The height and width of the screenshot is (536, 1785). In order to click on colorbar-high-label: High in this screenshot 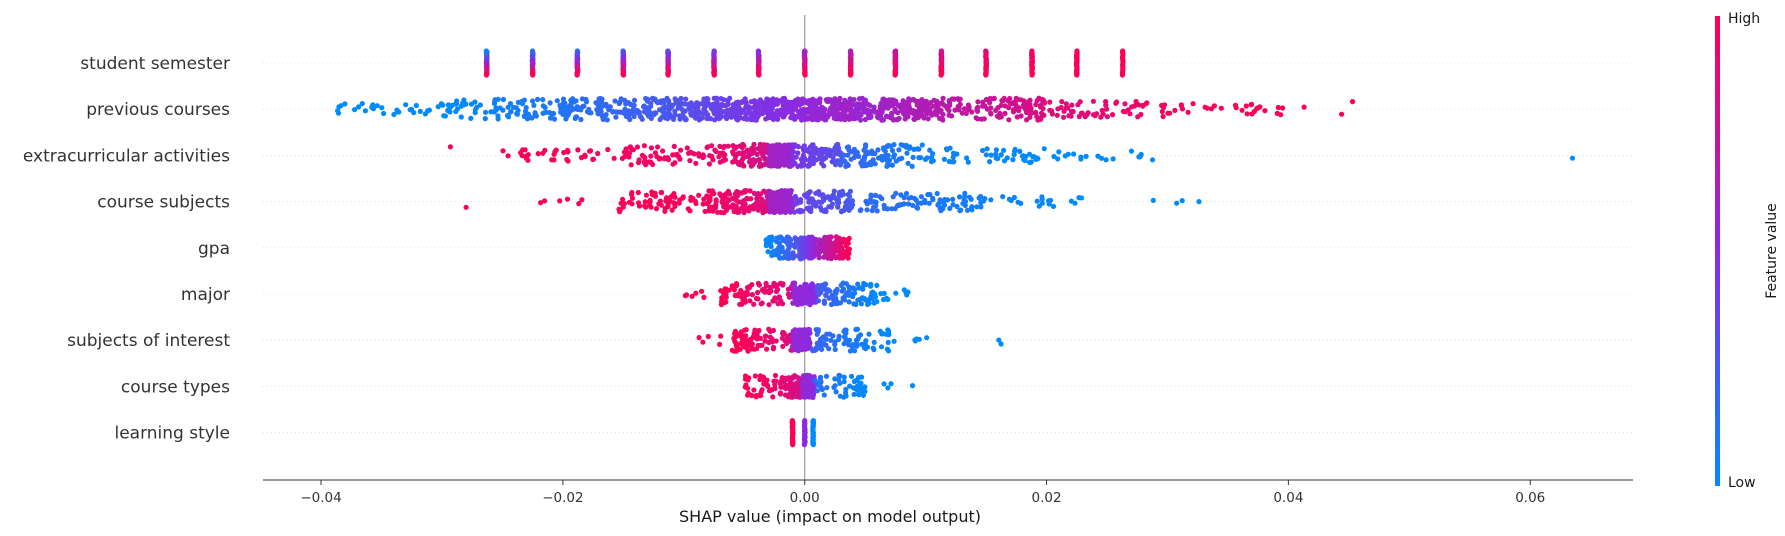, I will do `click(1744, 19)`.